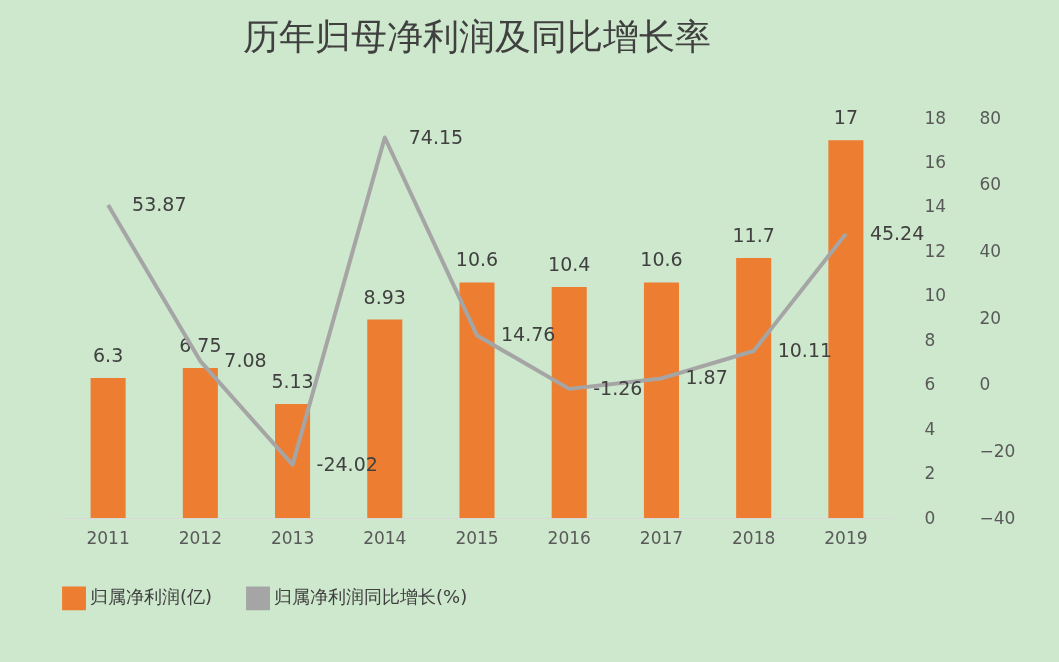 Image resolution: width=1059 pixels, height=662 pixels. I want to click on x-tick-label: 2015, so click(477, 537).